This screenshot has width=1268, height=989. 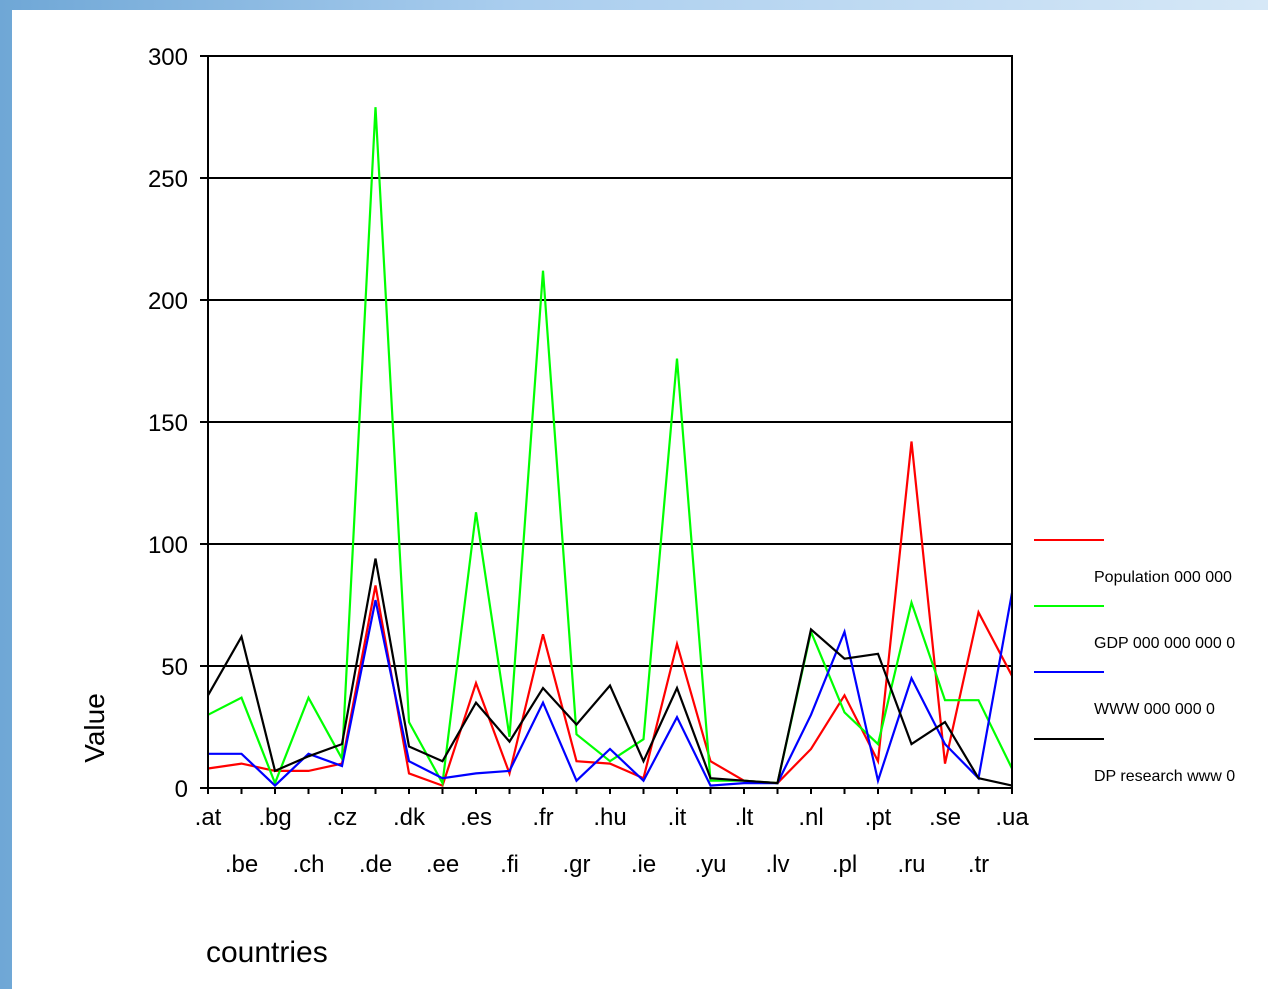 What do you see at coordinates (168, 57) in the screenshot?
I see `y-tick-label: 300` at bounding box center [168, 57].